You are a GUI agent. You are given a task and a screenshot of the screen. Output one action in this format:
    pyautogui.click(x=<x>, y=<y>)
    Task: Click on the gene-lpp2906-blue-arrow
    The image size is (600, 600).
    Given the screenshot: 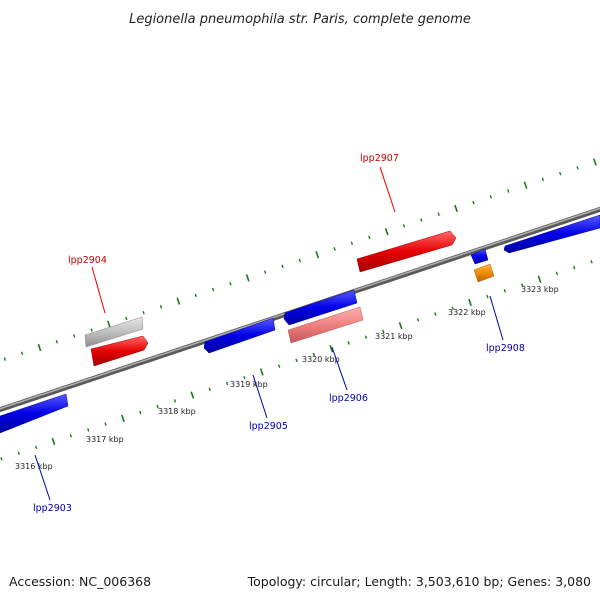 What is the action you would take?
    pyautogui.click(x=320, y=307)
    